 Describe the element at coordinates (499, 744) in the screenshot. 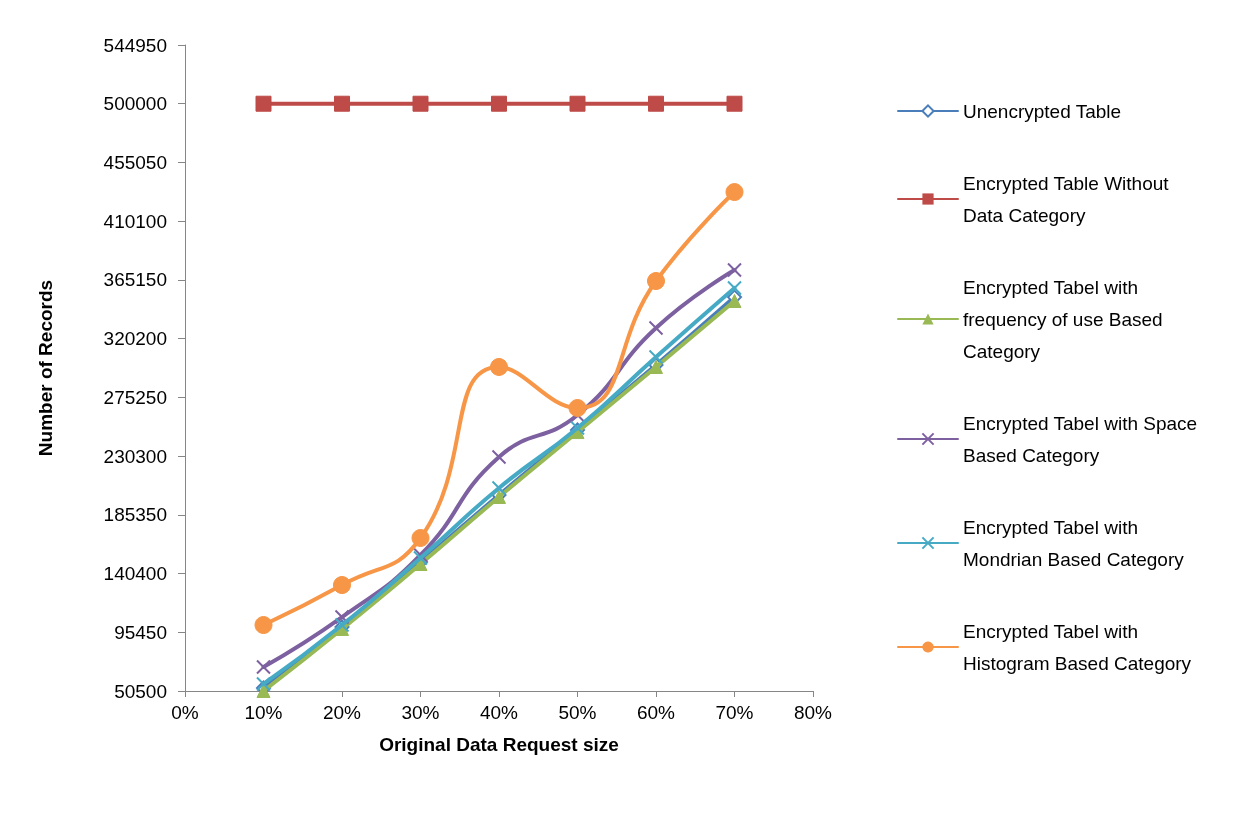

I see `x-axis-title: Original Data Request size` at that location.